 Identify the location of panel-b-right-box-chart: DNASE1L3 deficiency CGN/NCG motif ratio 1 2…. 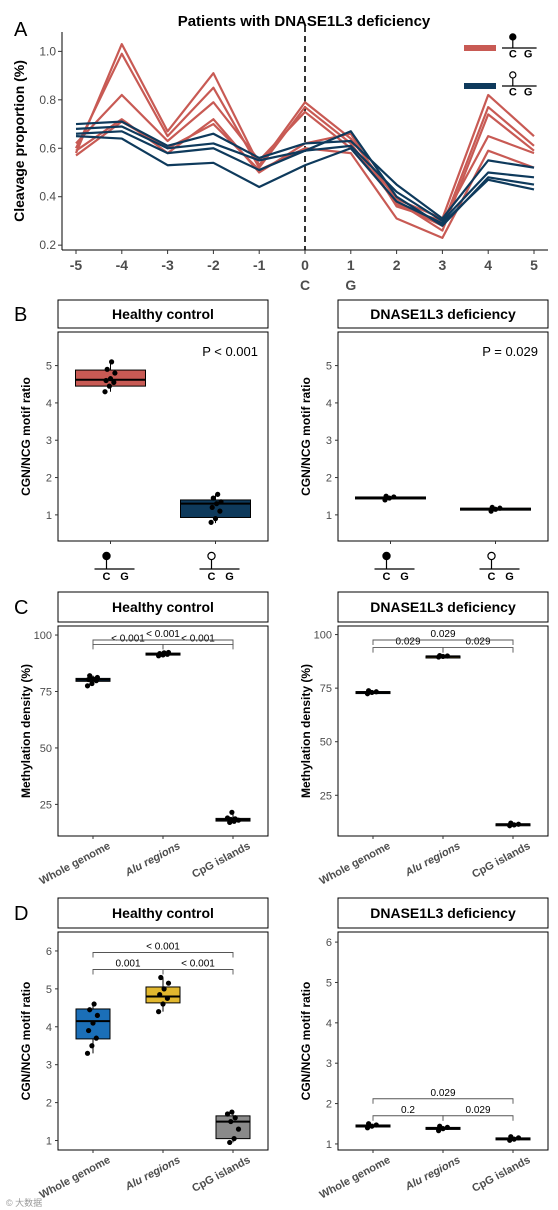
(424, 441).